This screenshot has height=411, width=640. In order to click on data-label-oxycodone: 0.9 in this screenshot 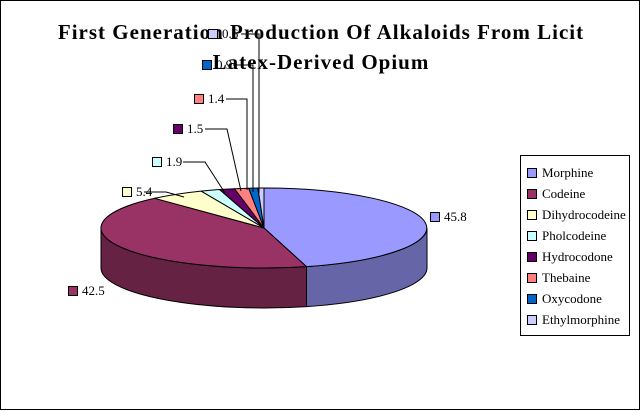, I will do `click(217, 65)`.